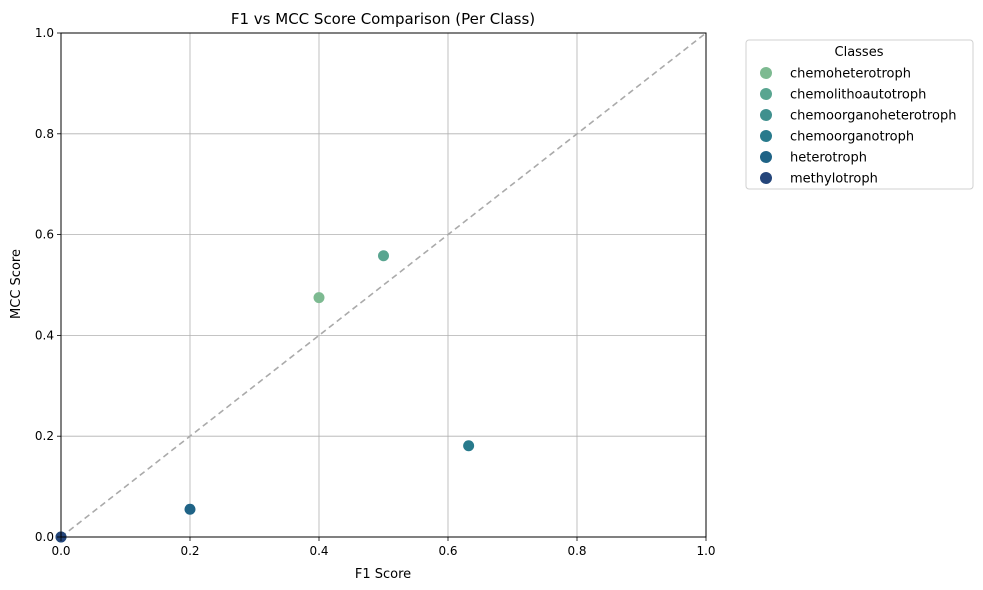 This screenshot has height=590, width=983. Describe the element at coordinates (44, 235) in the screenshot. I see `y-tick-label: 0.6` at that location.